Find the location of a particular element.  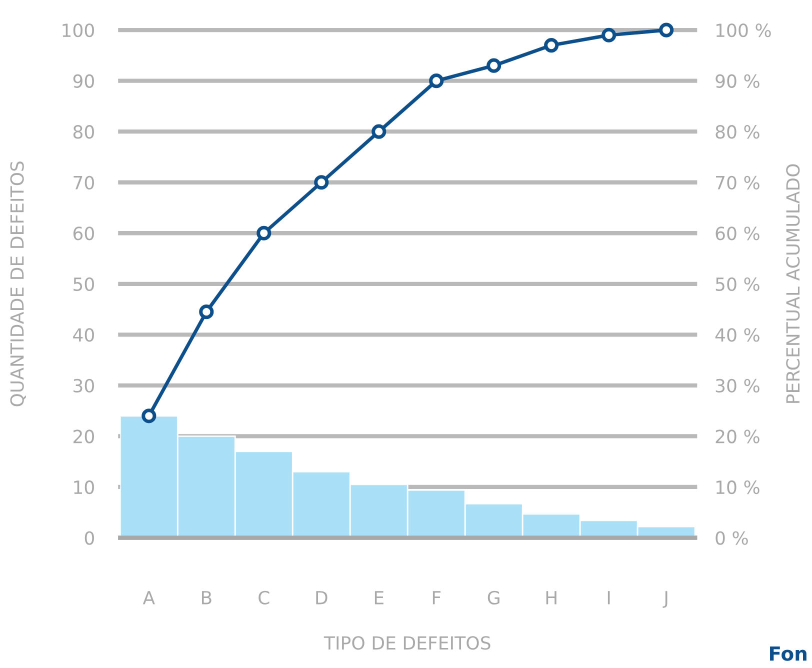

x-tick-label: D is located at coordinates (322, 597).